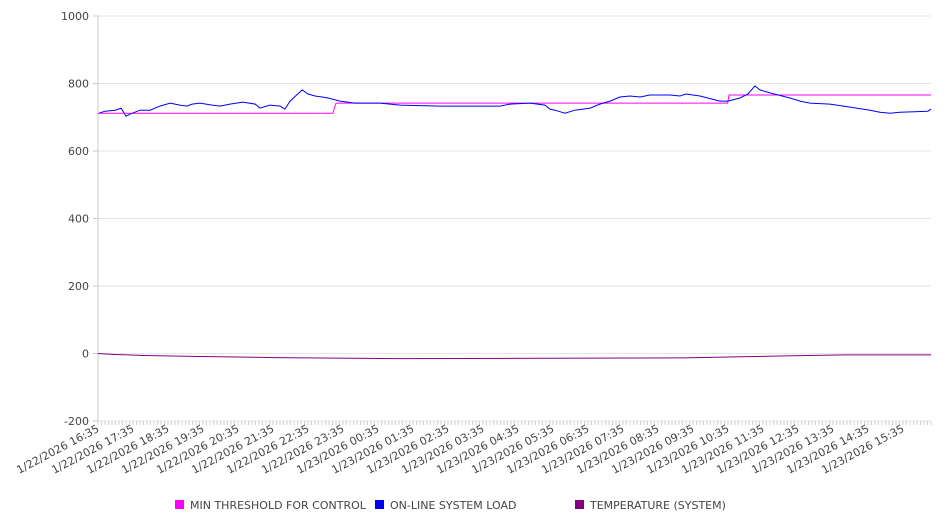 The height and width of the screenshot is (526, 946). I want to click on legend-label: ON-LINE SYSTEM LOAD, so click(453, 505).